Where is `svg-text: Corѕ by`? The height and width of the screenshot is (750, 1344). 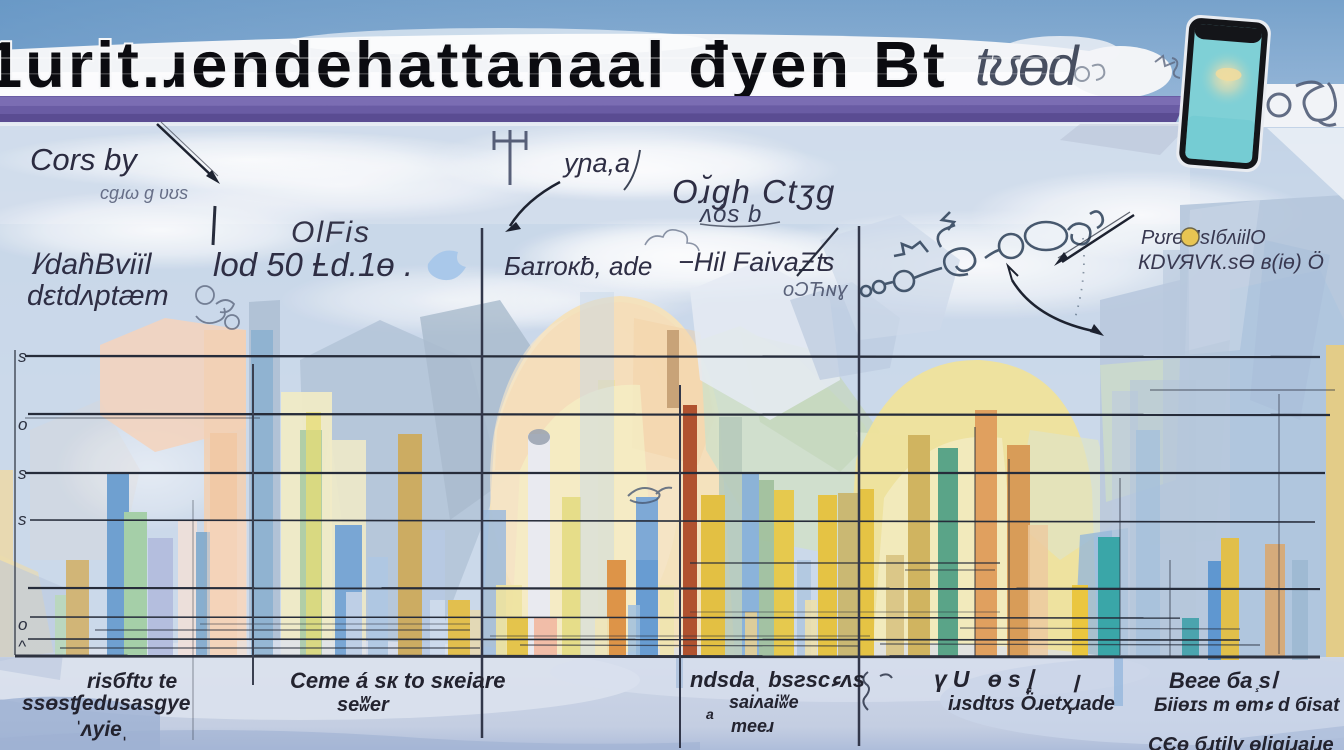
svg-text: Corѕ by is located at coordinates (84, 159).